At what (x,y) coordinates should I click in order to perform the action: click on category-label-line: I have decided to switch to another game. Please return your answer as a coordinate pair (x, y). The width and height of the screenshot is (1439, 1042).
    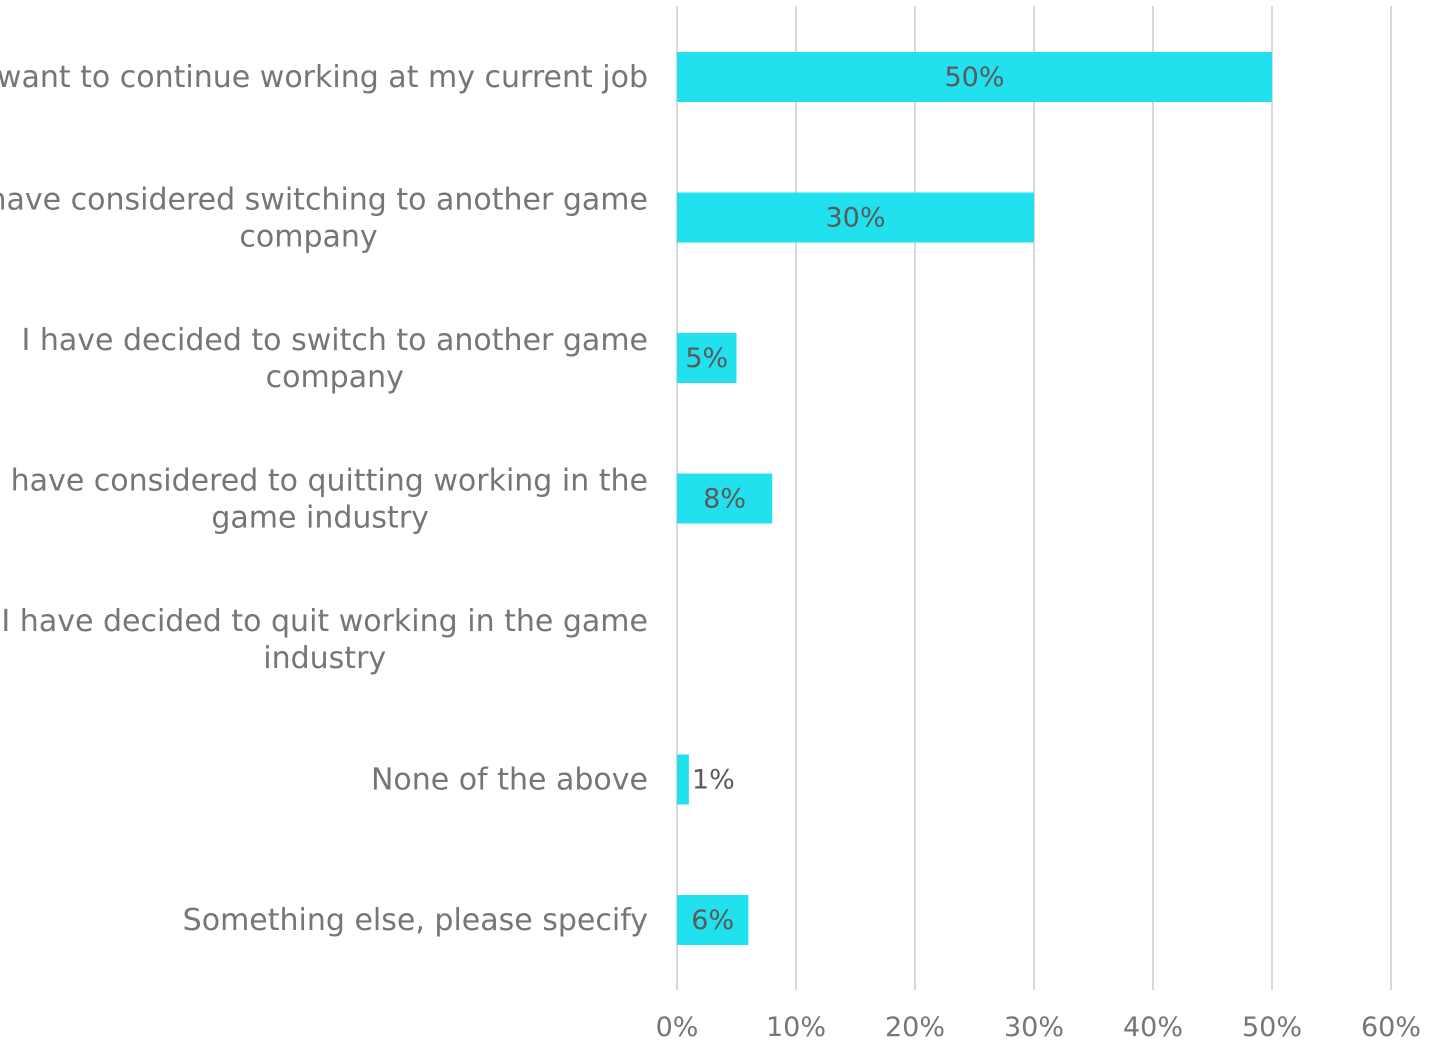
    Looking at the image, I should click on (334, 340).